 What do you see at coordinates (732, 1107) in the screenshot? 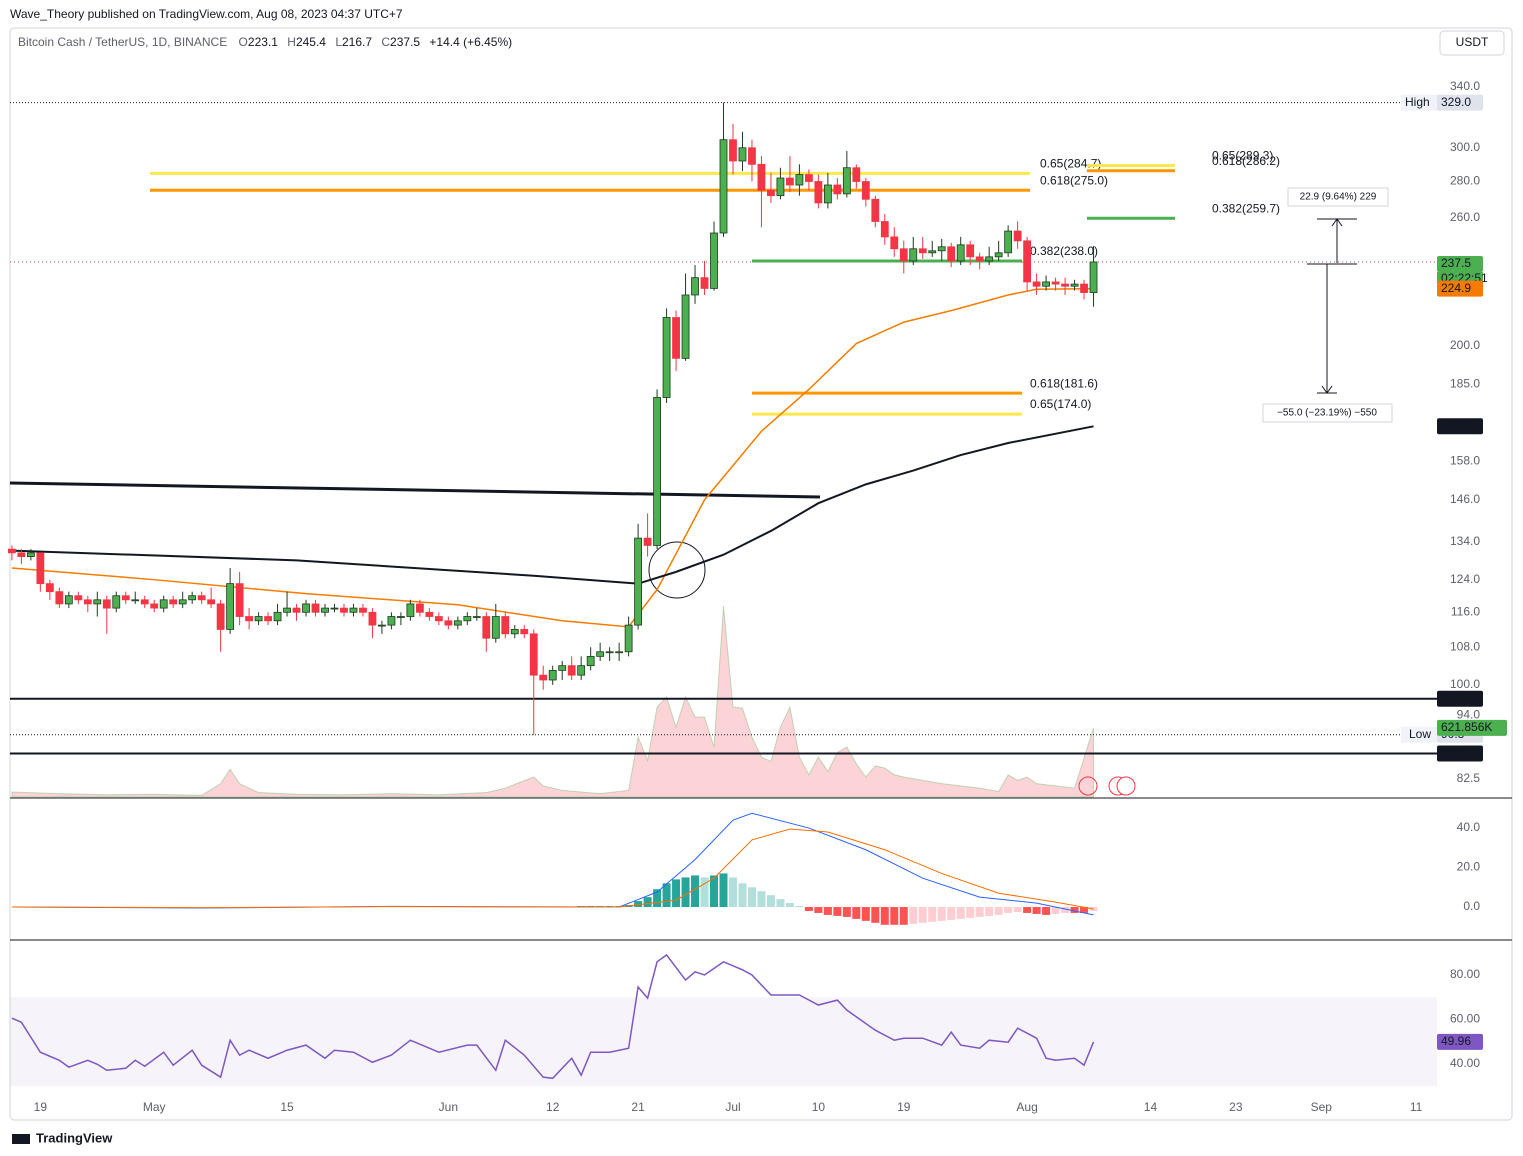
I see `x-tick-label: Jul` at bounding box center [732, 1107].